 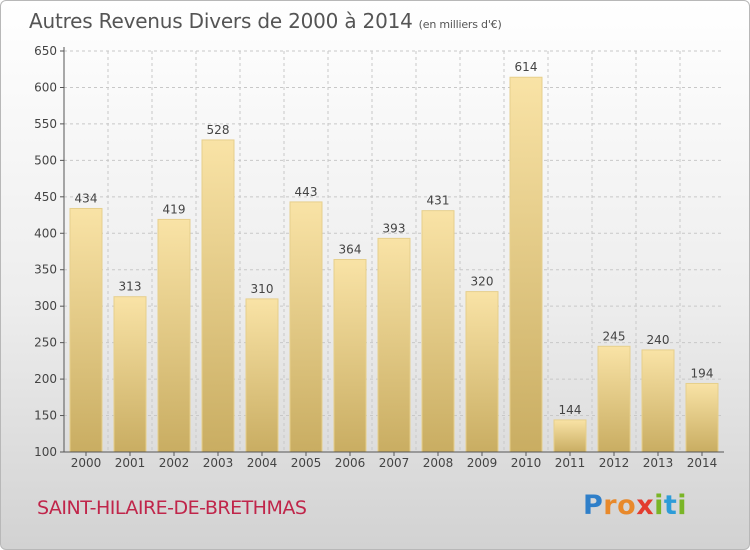 I want to click on bar-value-label: 614, so click(x=526, y=67).